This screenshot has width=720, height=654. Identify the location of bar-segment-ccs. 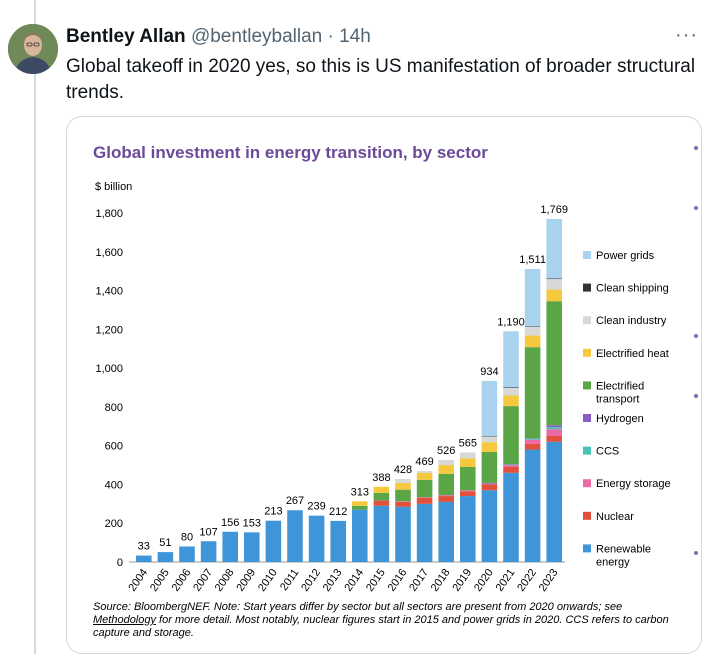
(532, 439).